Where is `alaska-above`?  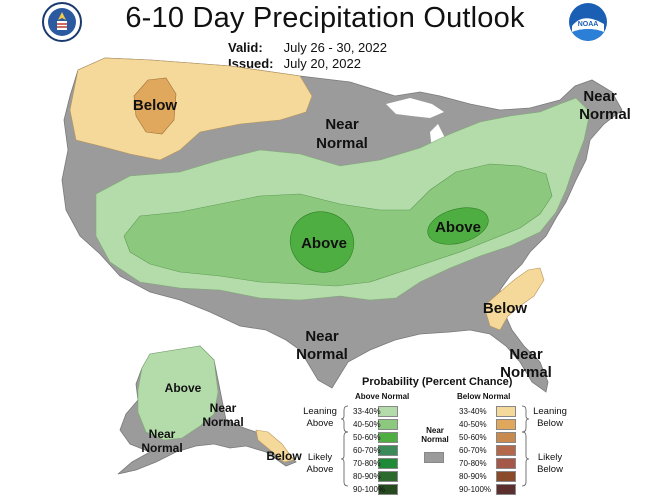 alaska-above is located at coordinates (178, 393).